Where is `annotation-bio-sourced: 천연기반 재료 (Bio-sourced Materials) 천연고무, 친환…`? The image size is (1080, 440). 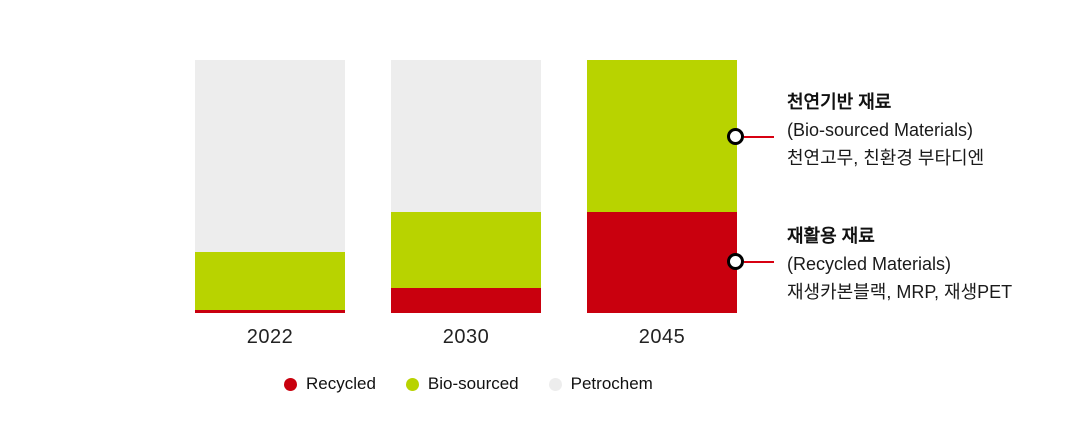
annotation-bio-sourced: 천연기반 재료 (Bio-sourced Materials) 천연고무, 친환… is located at coordinates (932, 130).